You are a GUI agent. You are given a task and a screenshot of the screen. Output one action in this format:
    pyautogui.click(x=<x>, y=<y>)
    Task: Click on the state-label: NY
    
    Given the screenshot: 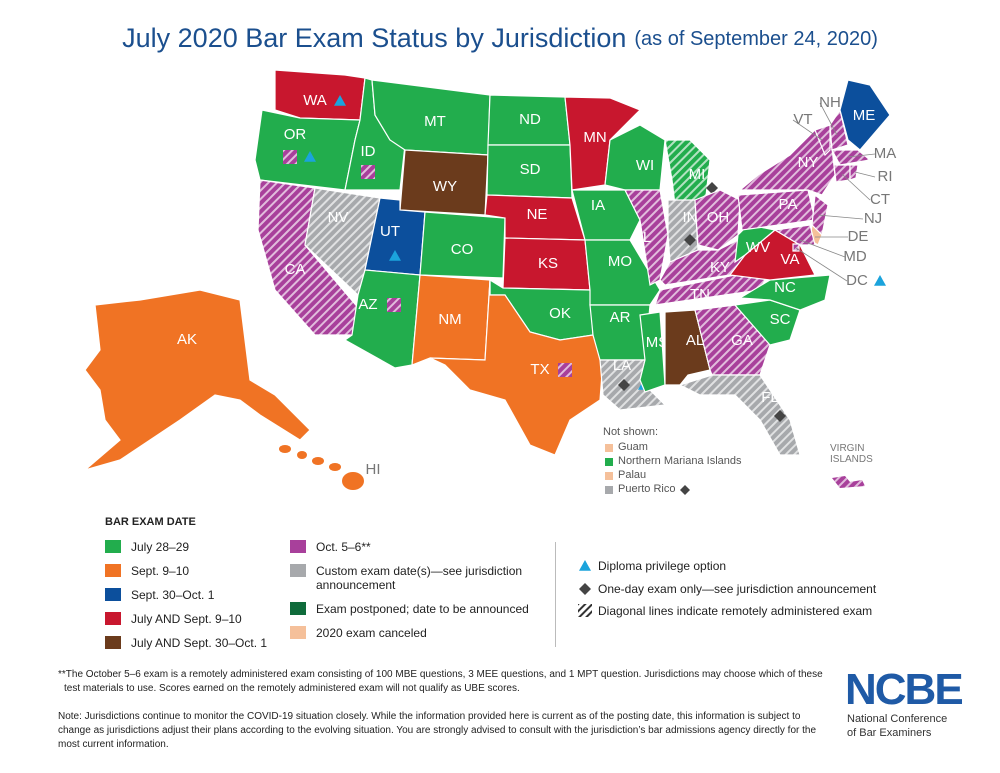 What is the action you would take?
    pyautogui.click(x=808, y=162)
    